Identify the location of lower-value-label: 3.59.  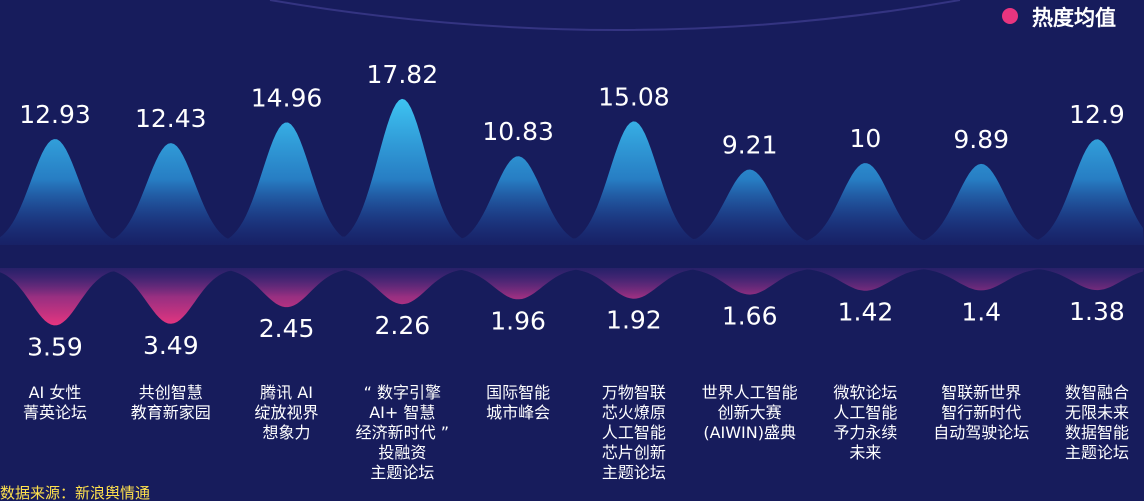
(55, 346).